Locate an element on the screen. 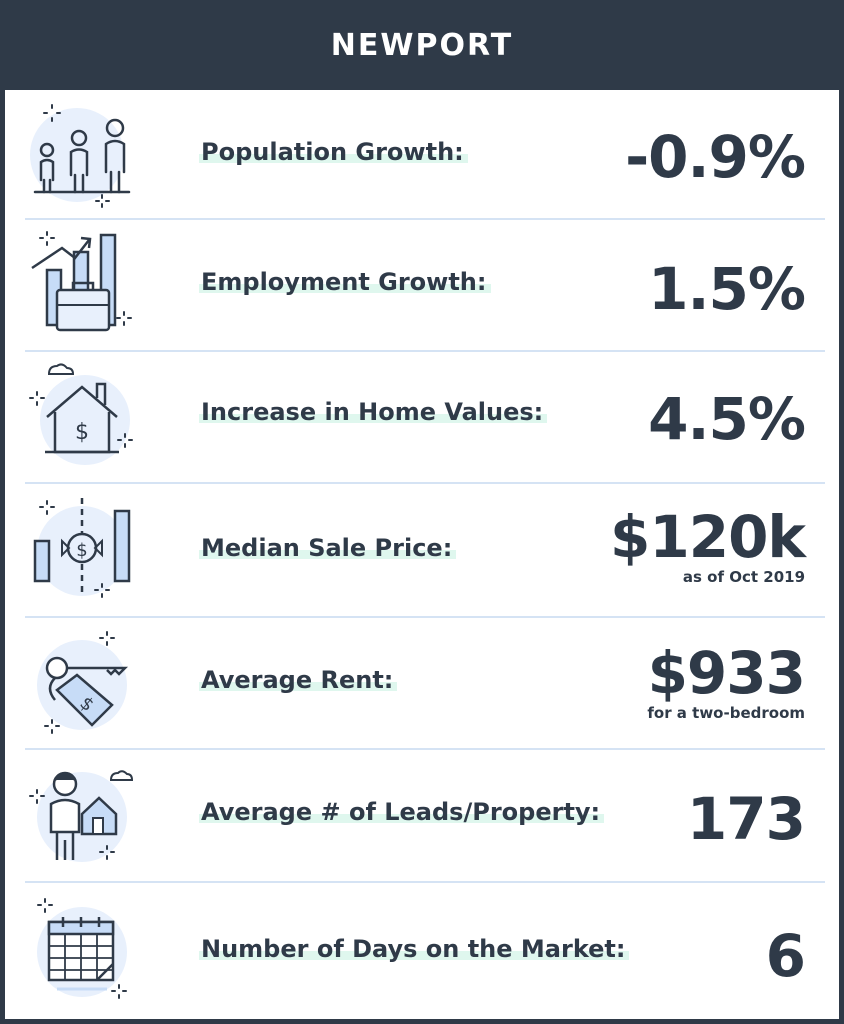  stat-value-wrap: $120k as of Oct 2019 is located at coordinates (708, 544).